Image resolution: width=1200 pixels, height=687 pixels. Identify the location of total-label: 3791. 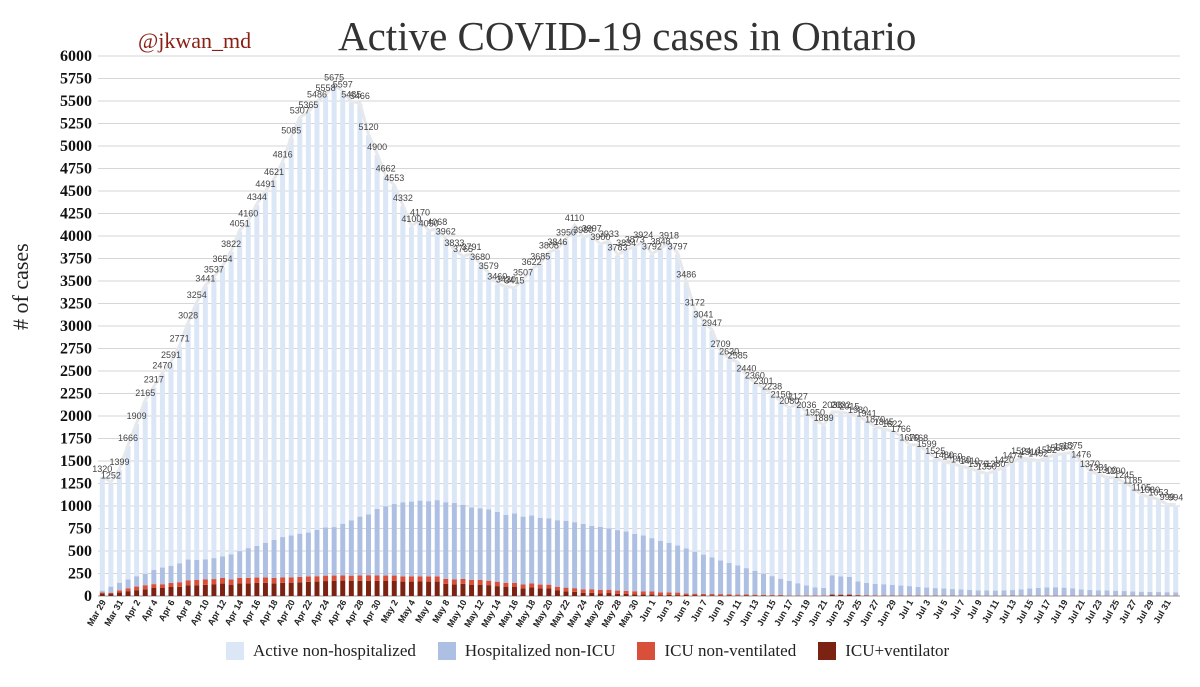
(472, 247).